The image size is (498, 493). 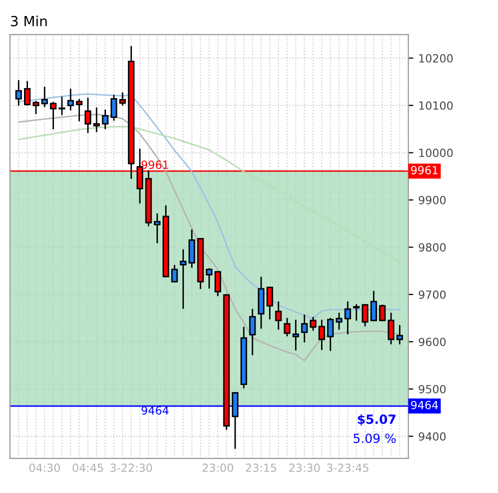 What do you see at coordinates (424, 405) in the screenshot?
I see `text: 9464` at bounding box center [424, 405].